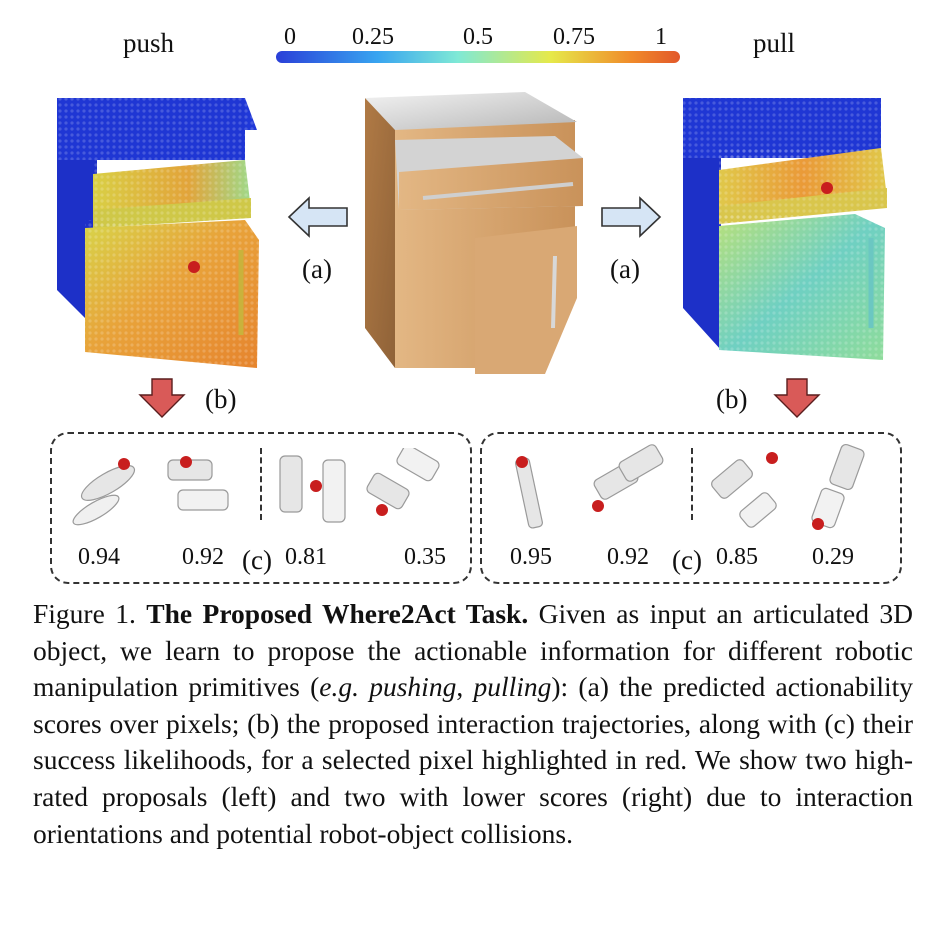 This screenshot has width=948, height=930. What do you see at coordinates (290, 37) in the screenshot?
I see `colorbar-tick-0: 0` at bounding box center [290, 37].